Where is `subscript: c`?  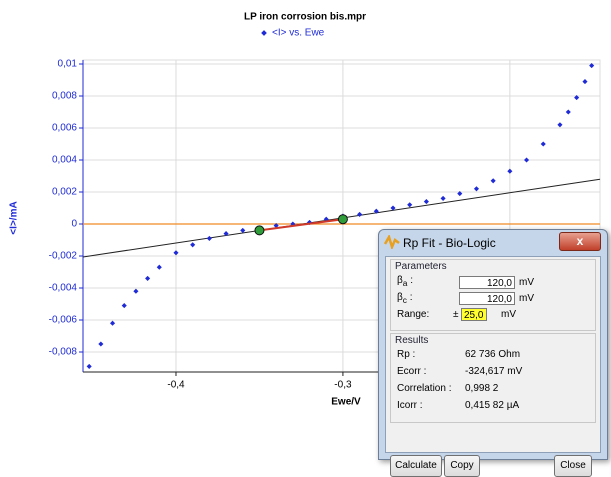 subscript: c is located at coordinates (404, 300).